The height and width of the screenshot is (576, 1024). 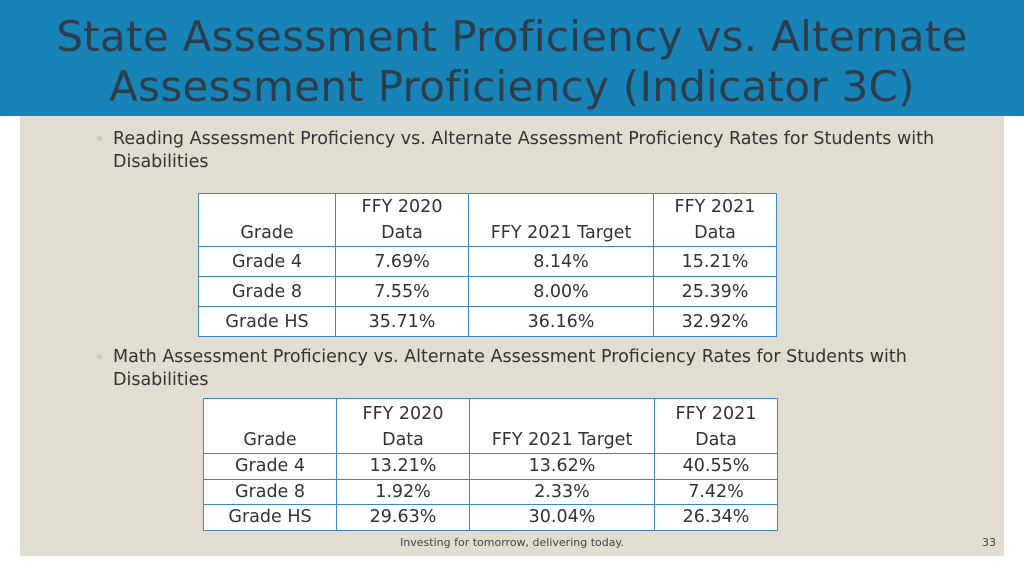 What do you see at coordinates (402, 291) in the screenshot?
I see `cell-ffy2020: 7.55%` at bounding box center [402, 291].